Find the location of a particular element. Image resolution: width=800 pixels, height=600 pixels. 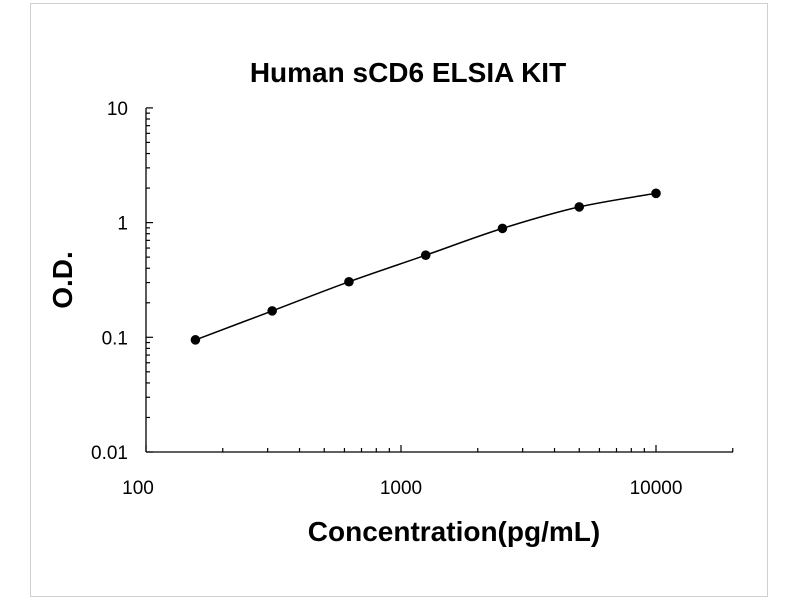

y-tick-label: 0.1 is located at coordinates (115, 338).